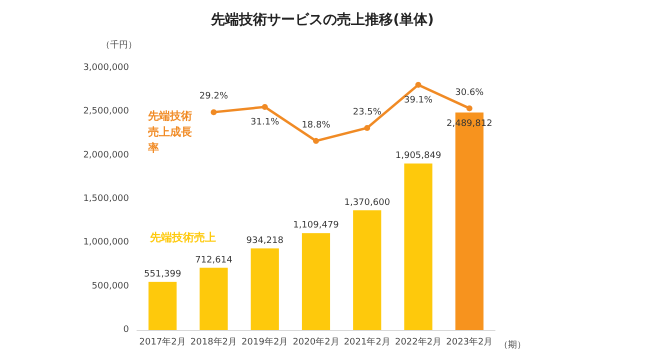 The image size is (645, 362). Describe the element at coordinates (512, 345) in the screenshot. I see `x-axis-title: （期）` at that location.